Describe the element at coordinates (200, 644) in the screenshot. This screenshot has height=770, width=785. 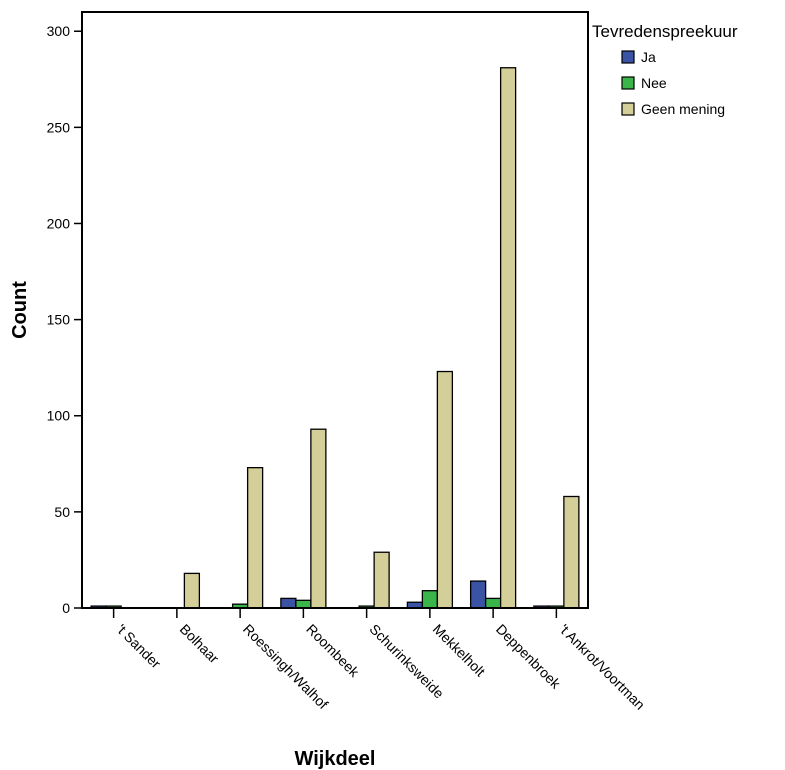
I see `x-tick-label: Bolhaar` at that location.